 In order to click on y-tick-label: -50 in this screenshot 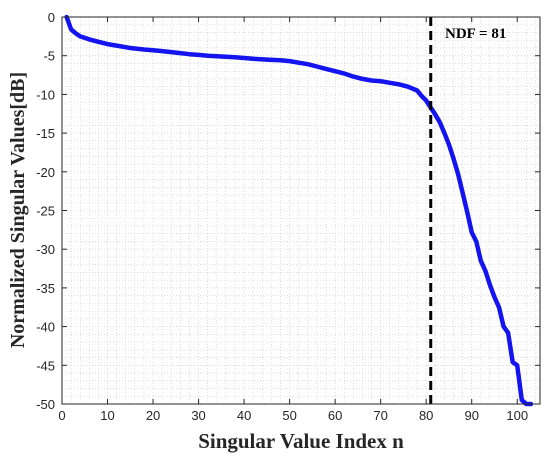, I will do `click(45, 404)`.